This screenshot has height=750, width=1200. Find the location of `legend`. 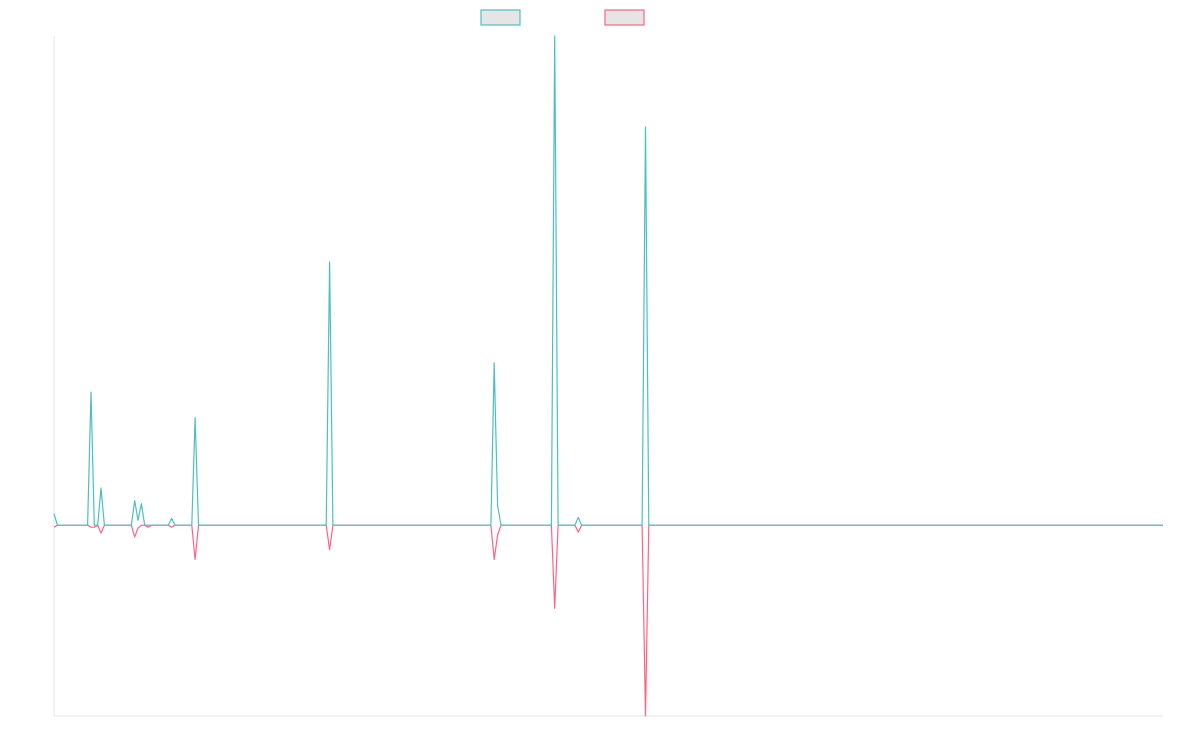

legend is located at coordinates (562, 17).